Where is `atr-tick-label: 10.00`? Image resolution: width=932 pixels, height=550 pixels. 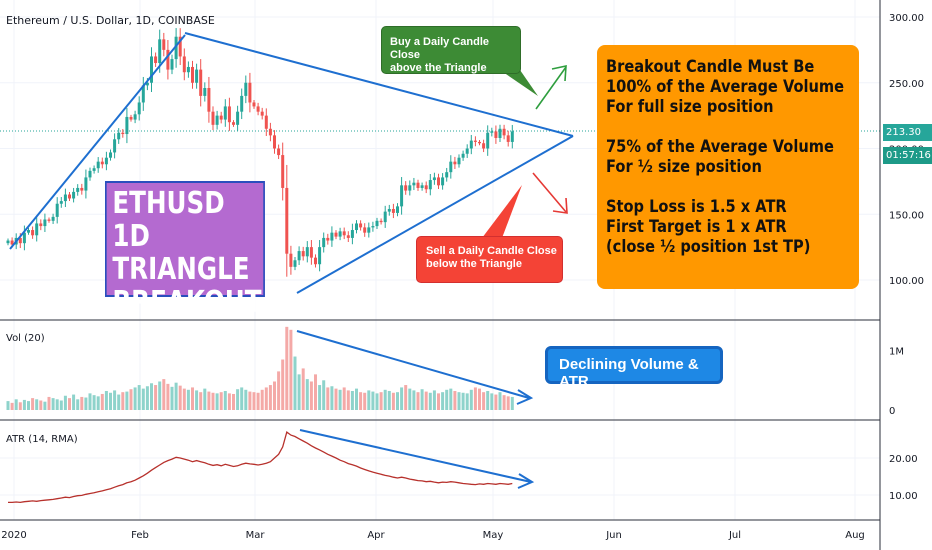 atr-tick-label: 10.00 is located at coordinates (903, 496).